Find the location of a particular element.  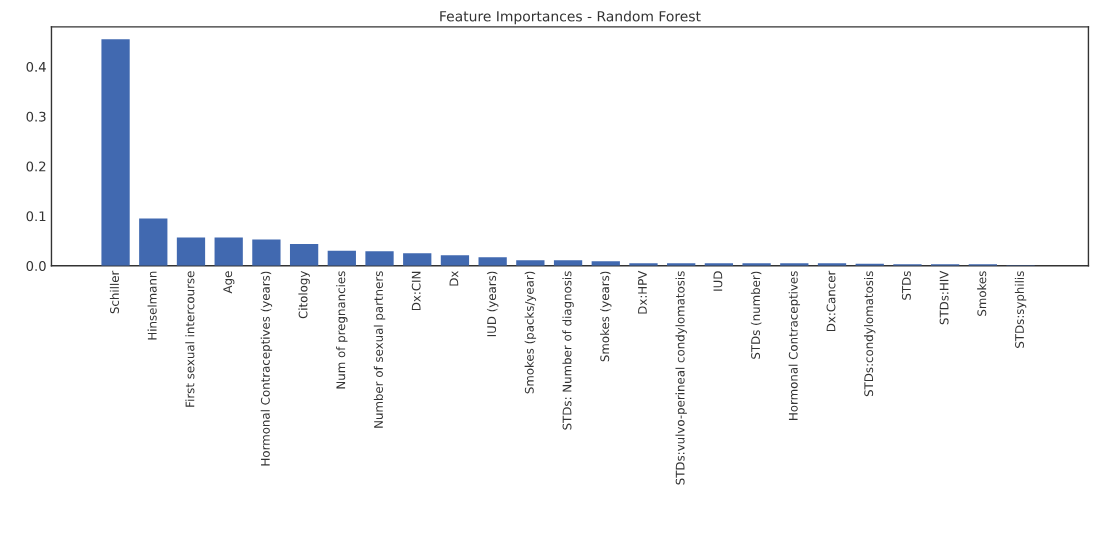

x-tick-label: Hormonal Contraceptives (years) is located at coordinates (266, 368).